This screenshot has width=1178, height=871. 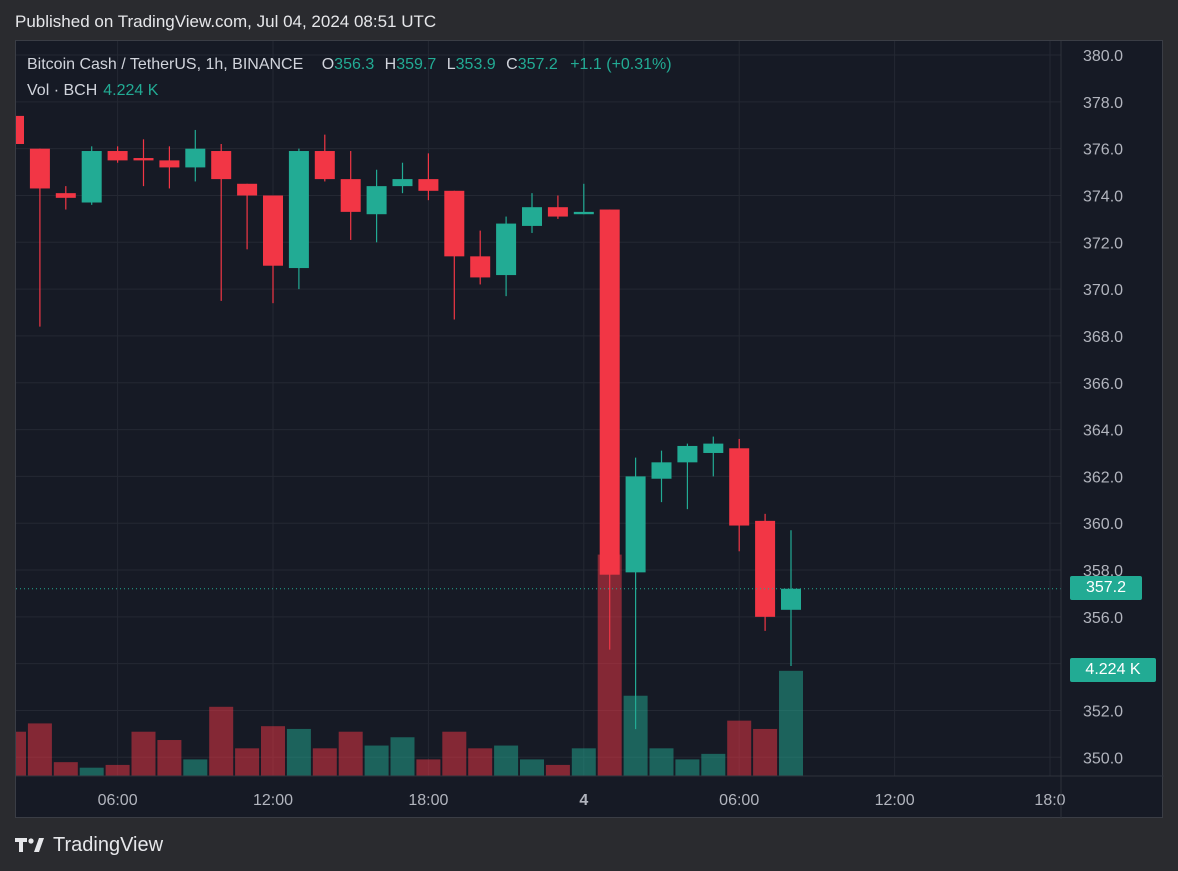 I want to click on y-tick-label: 364.0, so click(x=1103, y=431).